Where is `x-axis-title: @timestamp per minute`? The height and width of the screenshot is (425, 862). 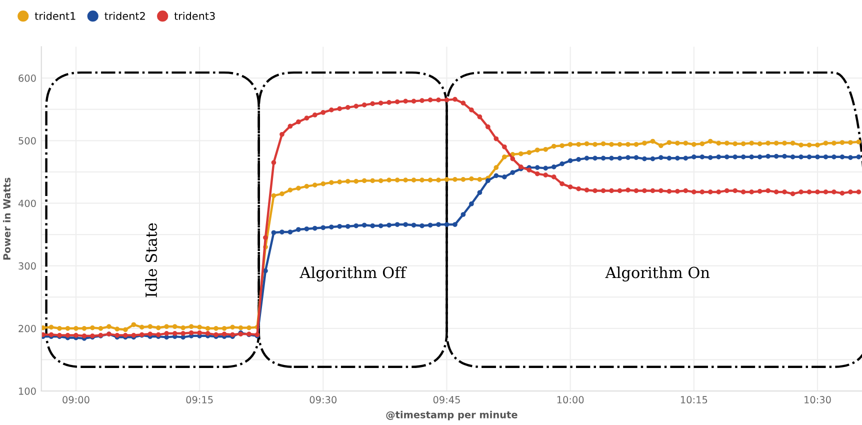
x-axis-title: @timestamp per minute is located at coordinates (452, 415).